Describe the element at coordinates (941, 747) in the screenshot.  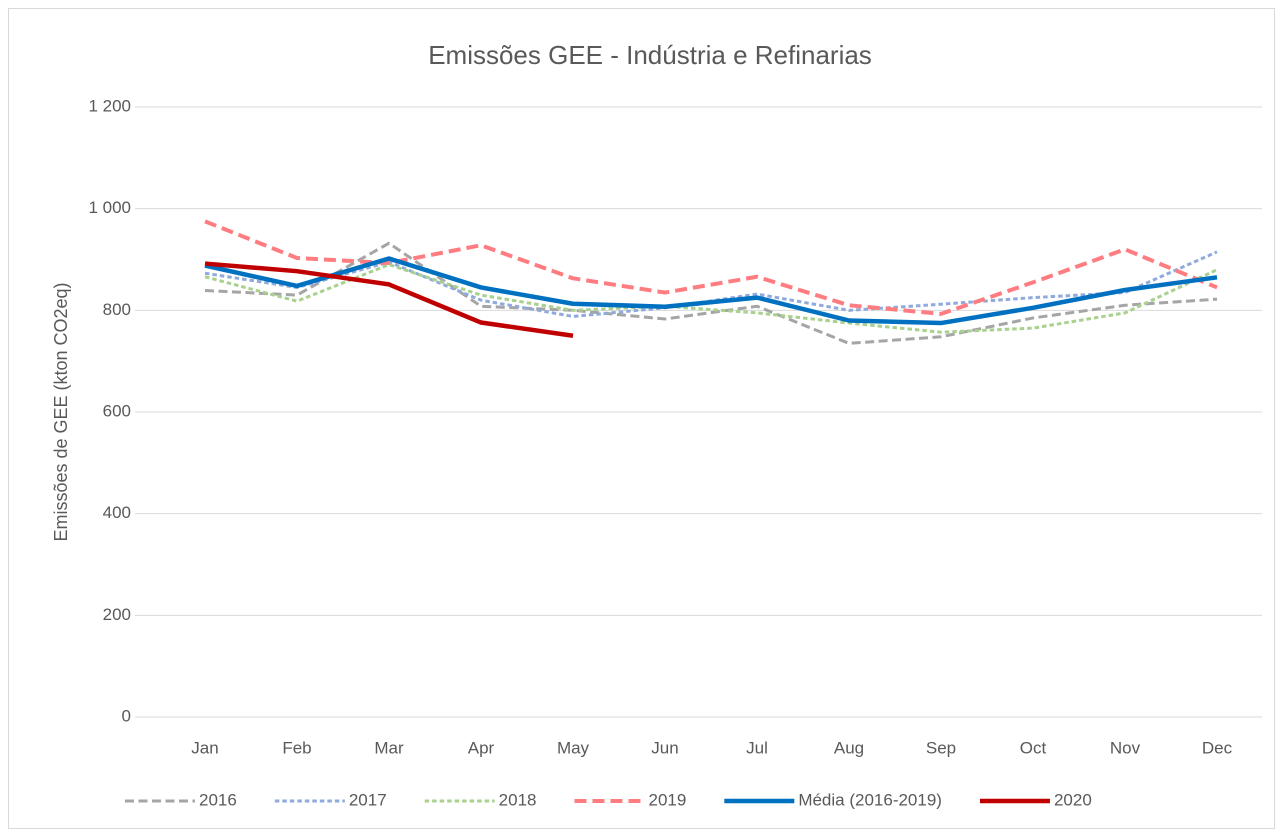
I see `x-tick-label: Sep` at that location.